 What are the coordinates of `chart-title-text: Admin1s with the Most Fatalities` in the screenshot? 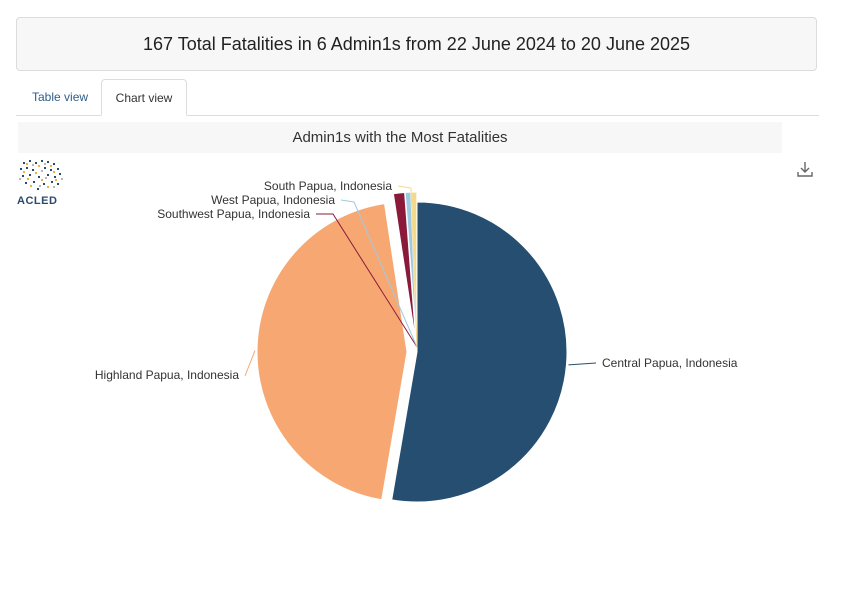 It's located at (400, 137).